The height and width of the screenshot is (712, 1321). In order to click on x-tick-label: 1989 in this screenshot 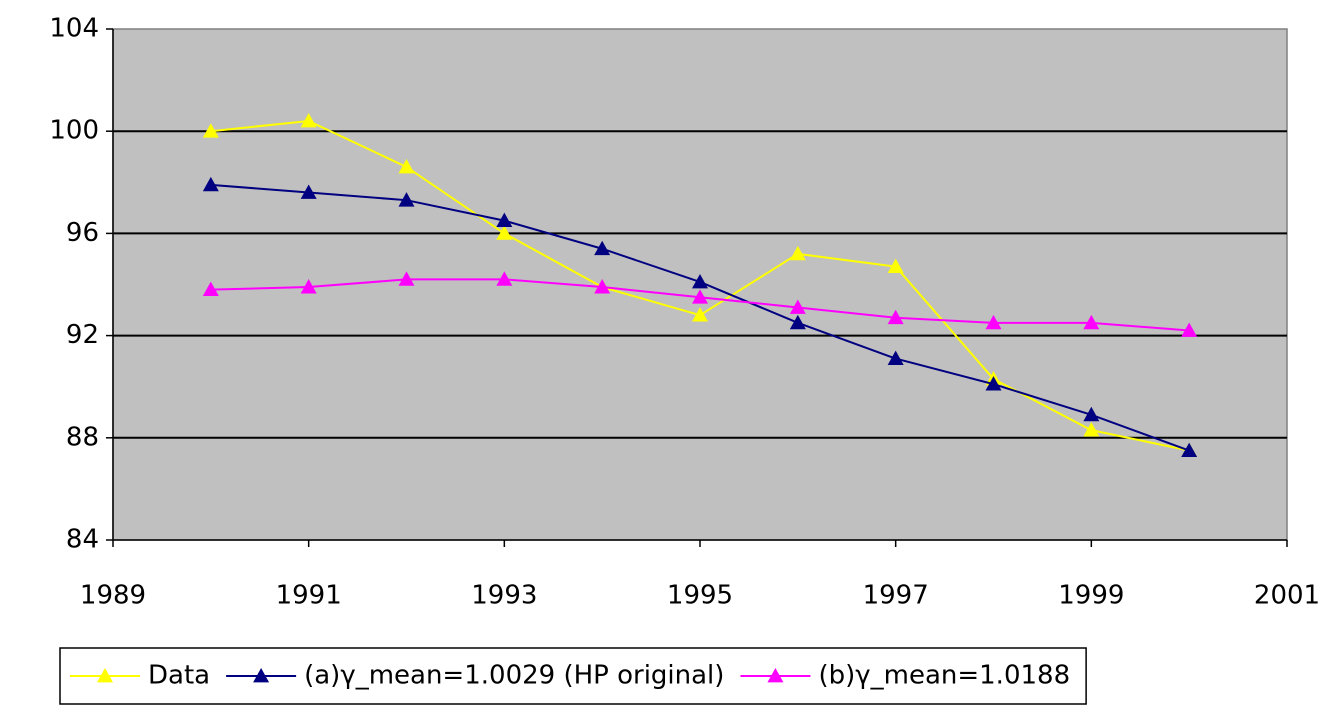, I will do `click(113, 596)`.